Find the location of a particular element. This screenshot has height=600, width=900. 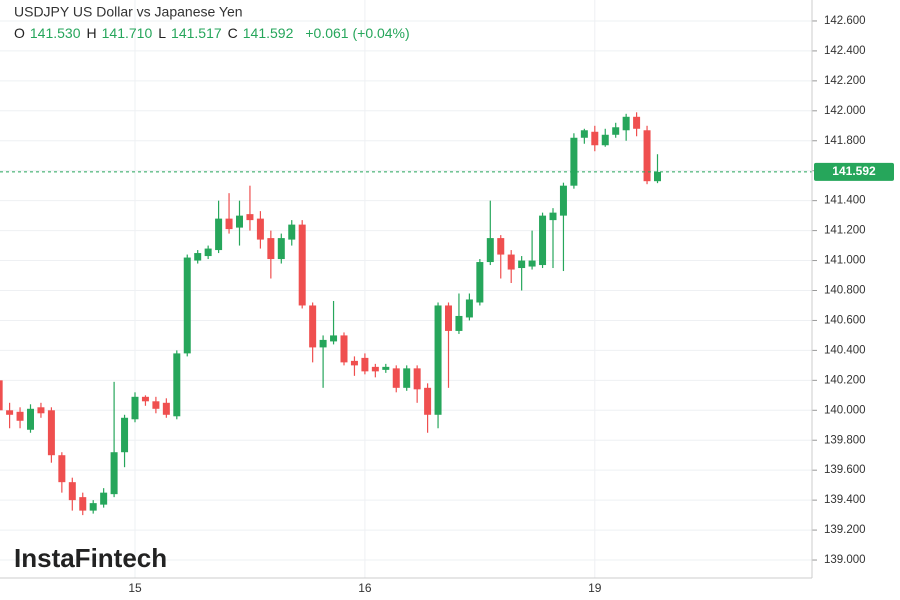

y-tick-label: 140.600 is located at coordinates (845, 320).